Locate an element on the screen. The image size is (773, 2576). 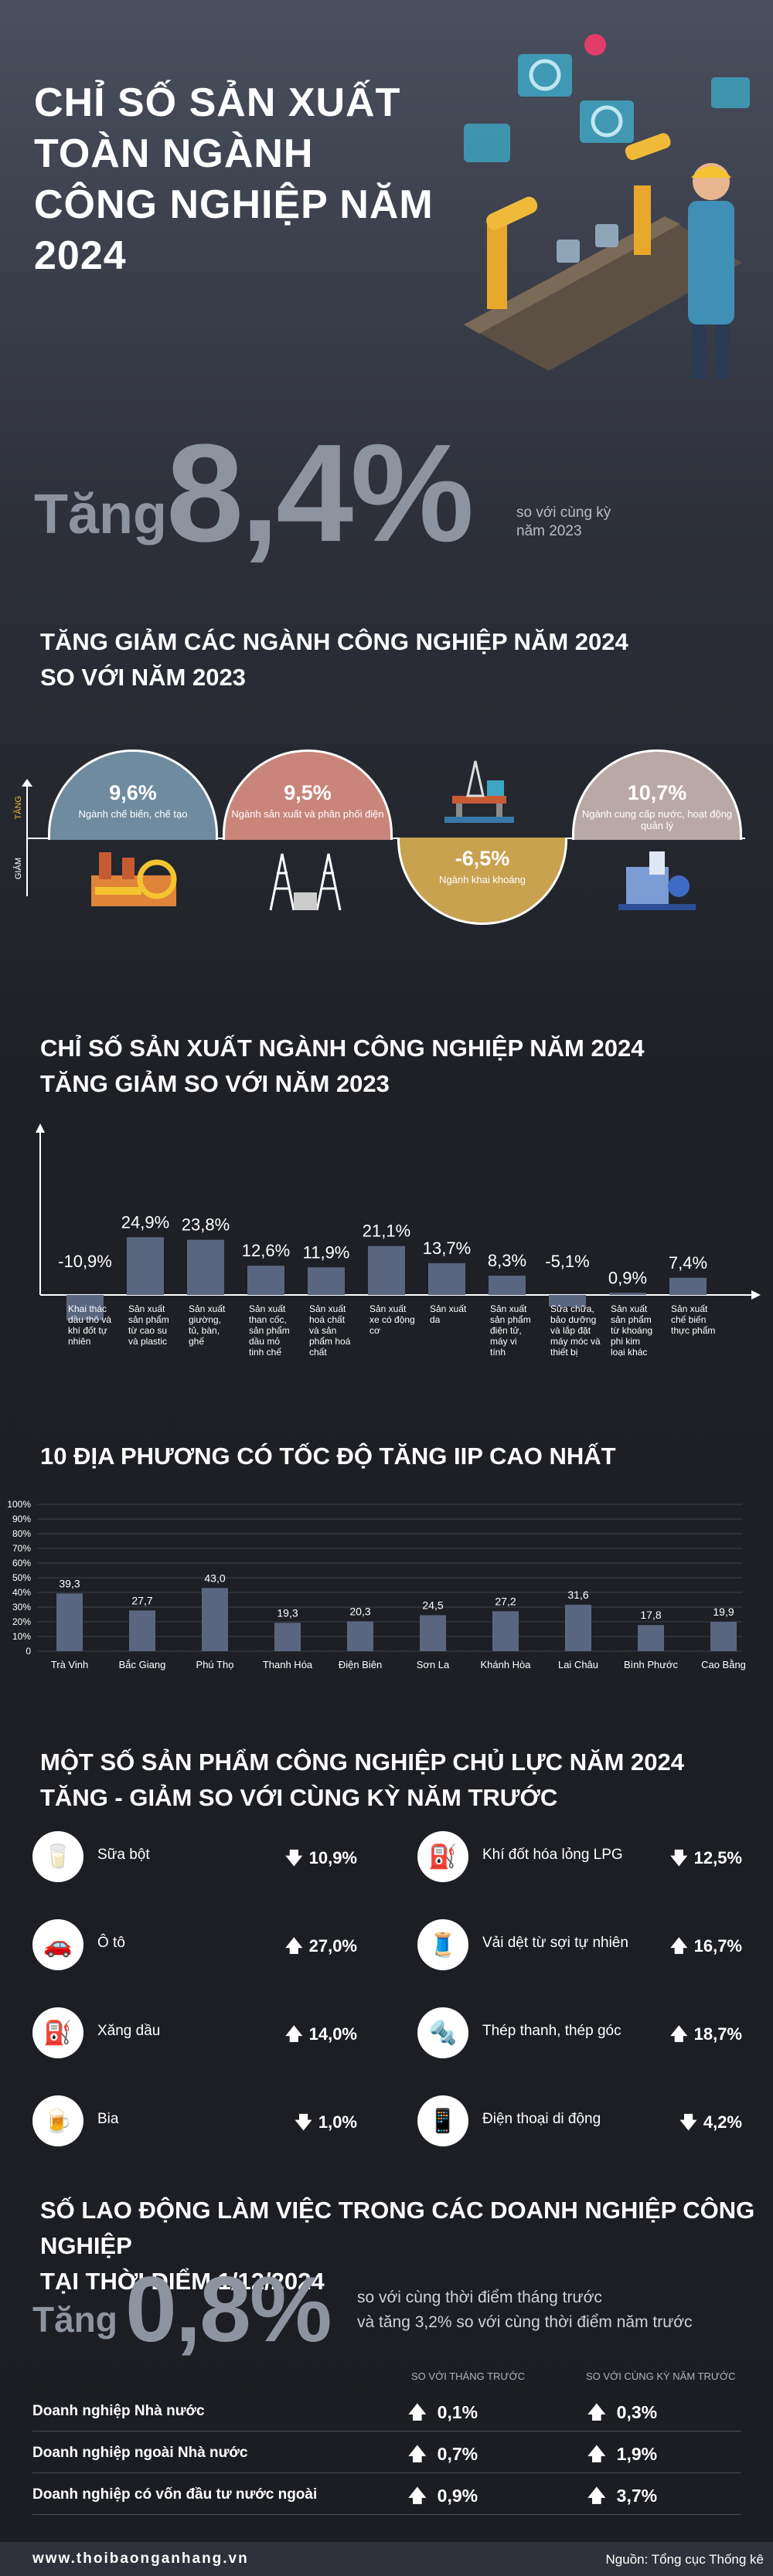
y-tick-label: 40% is located at coordinates (21, 1592).